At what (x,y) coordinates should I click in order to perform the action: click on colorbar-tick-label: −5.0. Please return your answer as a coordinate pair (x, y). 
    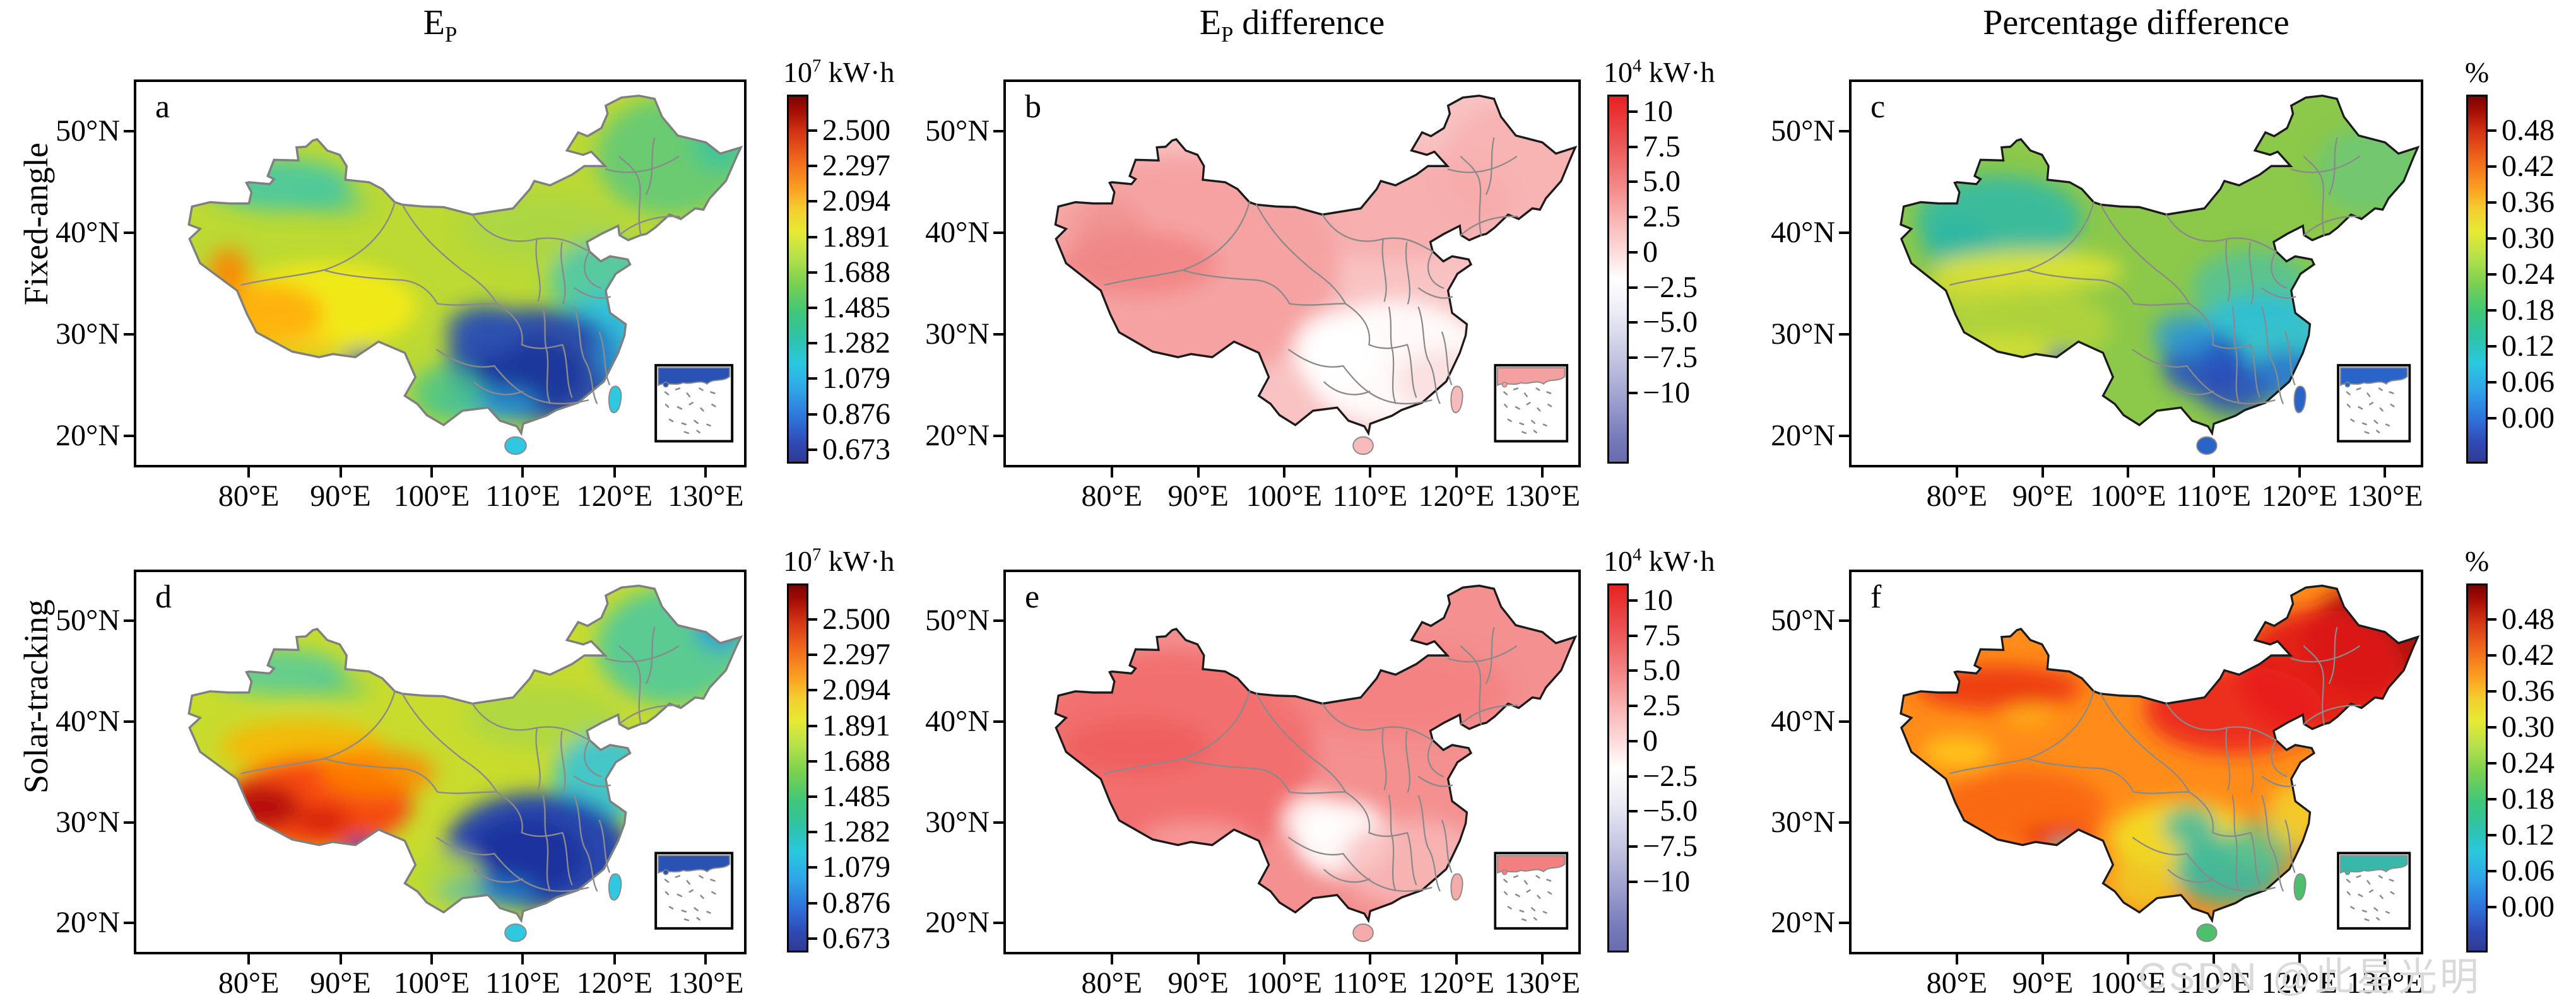
    Looking at the image, I should click on (1671, 322).